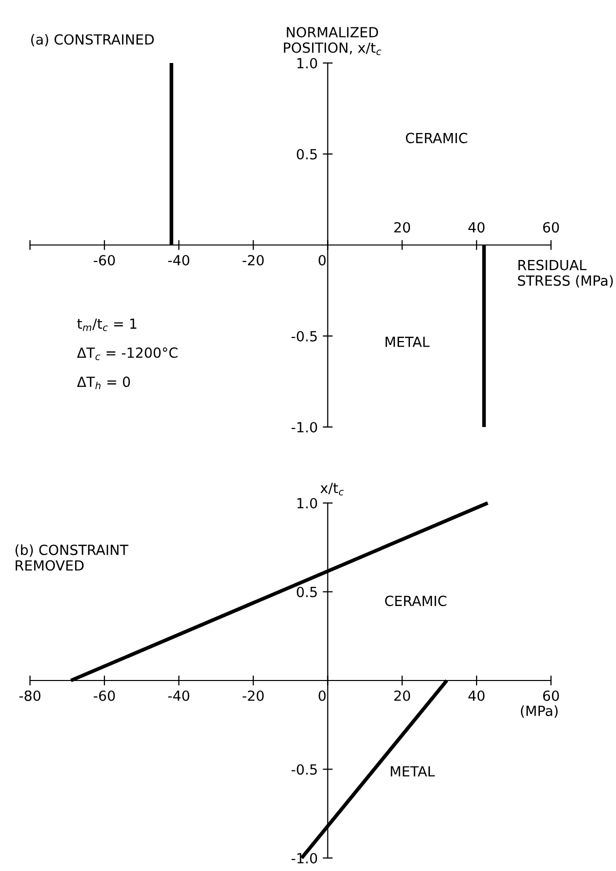  I want to click on x-tick-label: -80, so click(29, 695).